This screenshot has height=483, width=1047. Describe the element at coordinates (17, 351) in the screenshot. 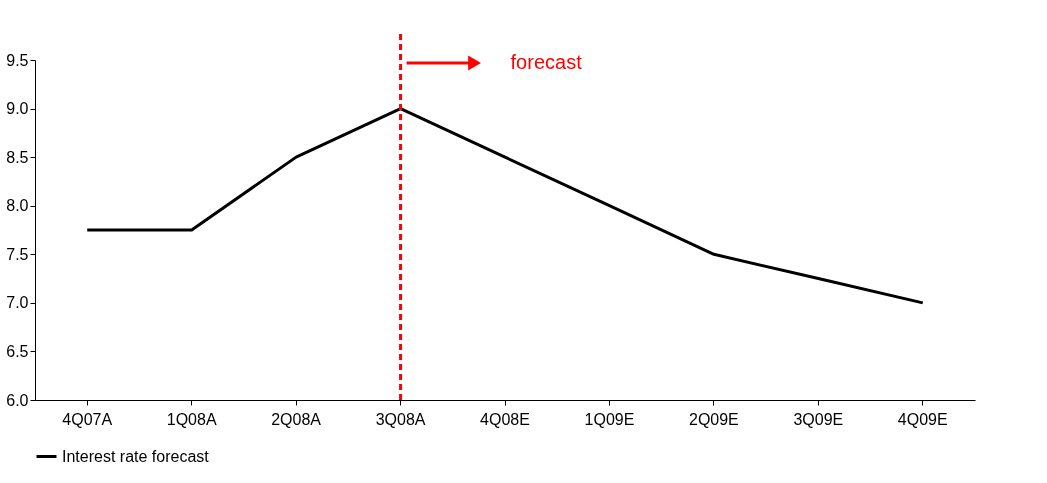

I see `y-tick-label: 6.5` at that location.